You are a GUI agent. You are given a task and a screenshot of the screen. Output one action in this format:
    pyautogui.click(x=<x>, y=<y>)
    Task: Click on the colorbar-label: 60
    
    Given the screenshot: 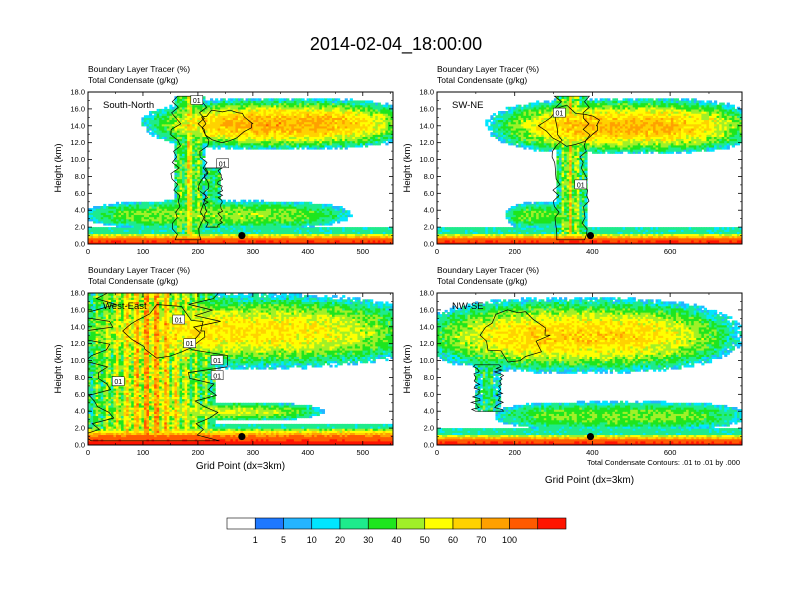 What is the action you would take?
    pyautogui.click(x=453, y=540)
    